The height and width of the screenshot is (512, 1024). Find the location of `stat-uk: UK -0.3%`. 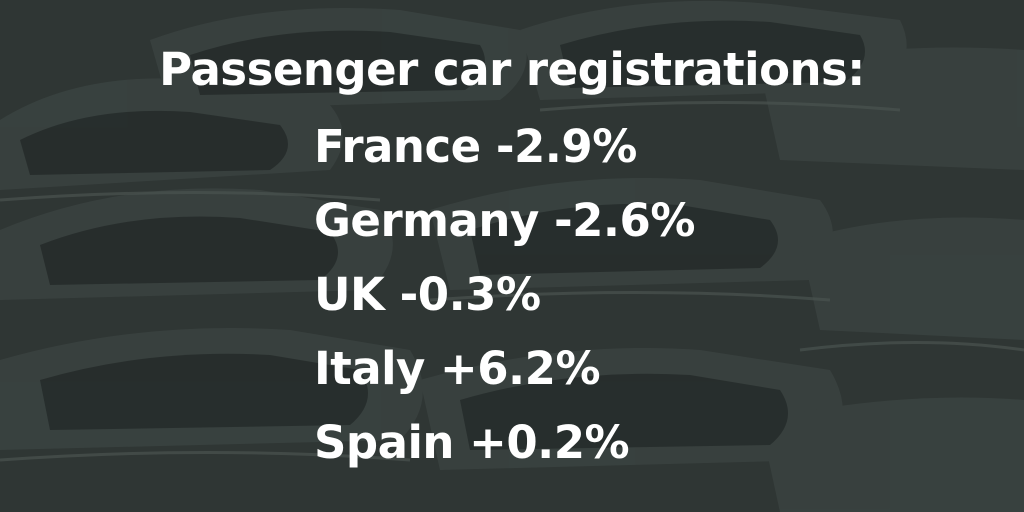

stat-uk: UK -0.3% is located at coordinates (504, 295).